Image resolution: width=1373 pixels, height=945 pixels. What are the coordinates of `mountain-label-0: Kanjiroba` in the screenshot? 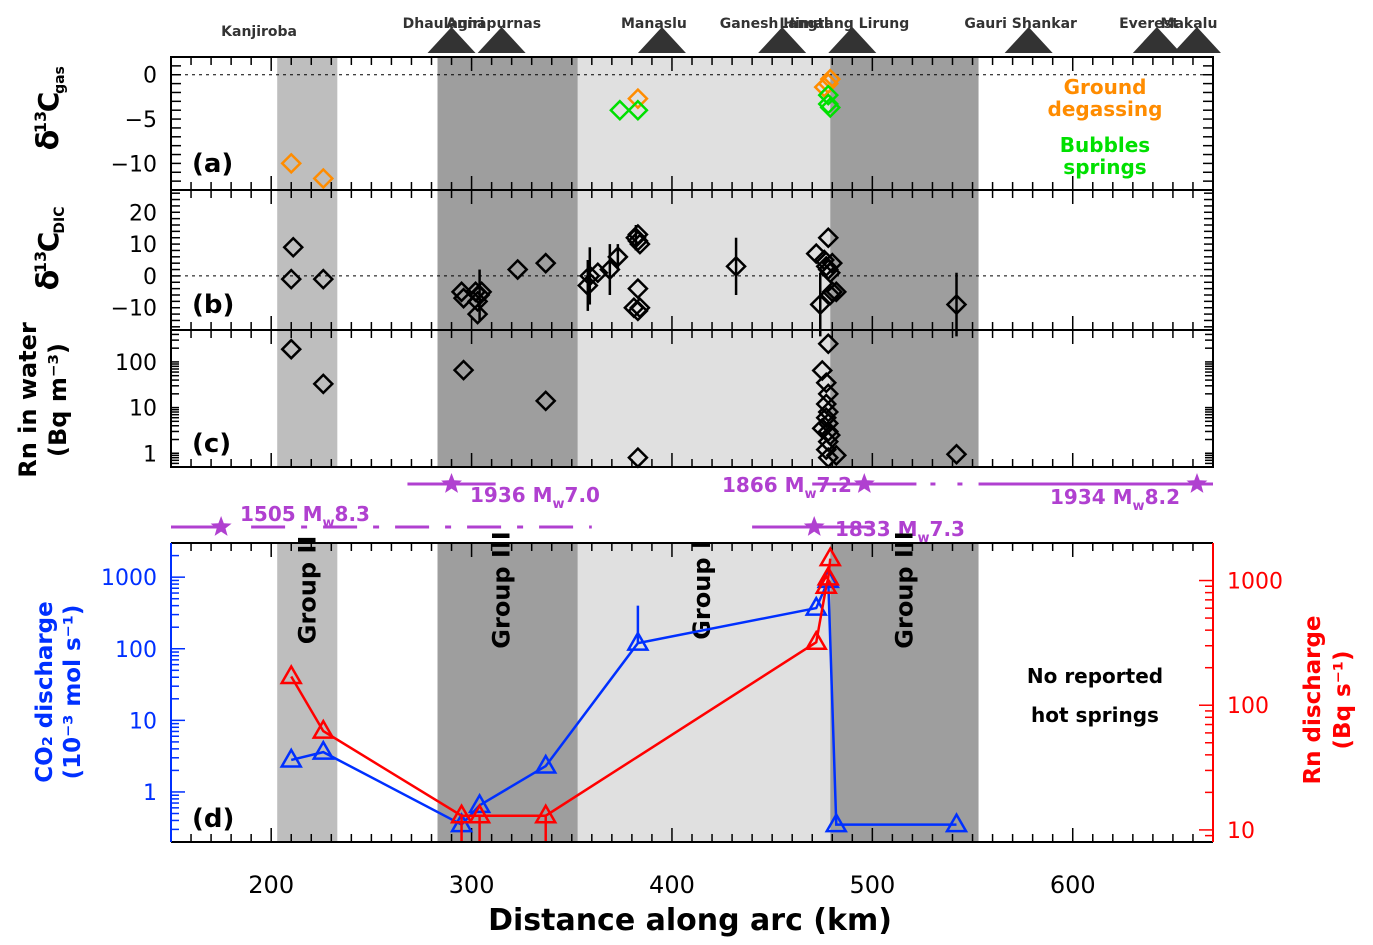 It's located at (259, 32).